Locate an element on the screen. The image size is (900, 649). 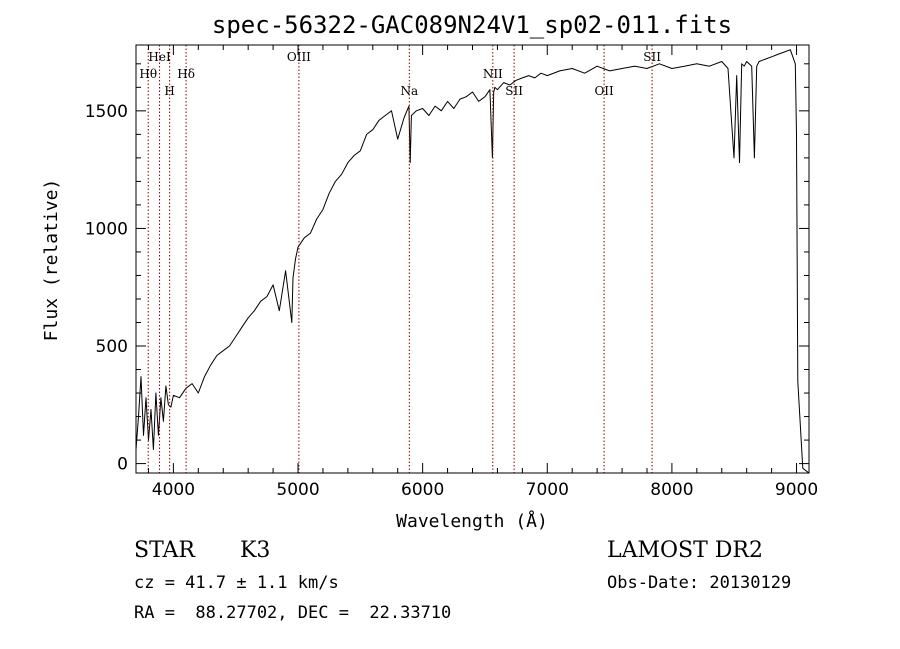
redshift-readout: cz = 41.7 ± 1.1 km/s is located at coordinates (236, 583).